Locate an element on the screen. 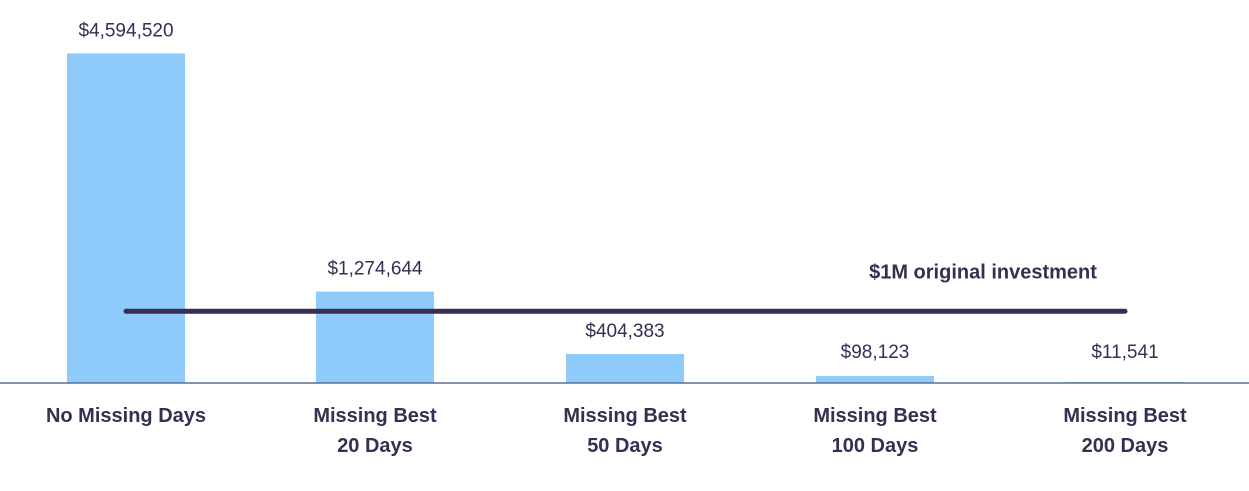 The width and height of the screenshot is (1249, 491). category-label-line: No Missing Days is located at coordinates (126, 416).